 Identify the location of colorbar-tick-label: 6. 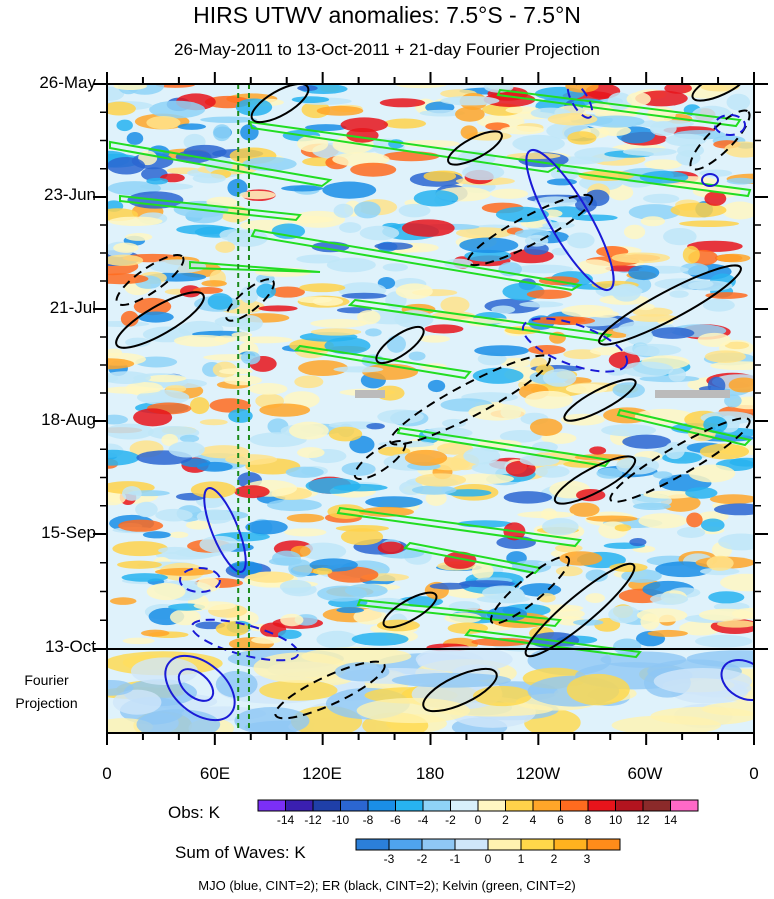
(560, 820).